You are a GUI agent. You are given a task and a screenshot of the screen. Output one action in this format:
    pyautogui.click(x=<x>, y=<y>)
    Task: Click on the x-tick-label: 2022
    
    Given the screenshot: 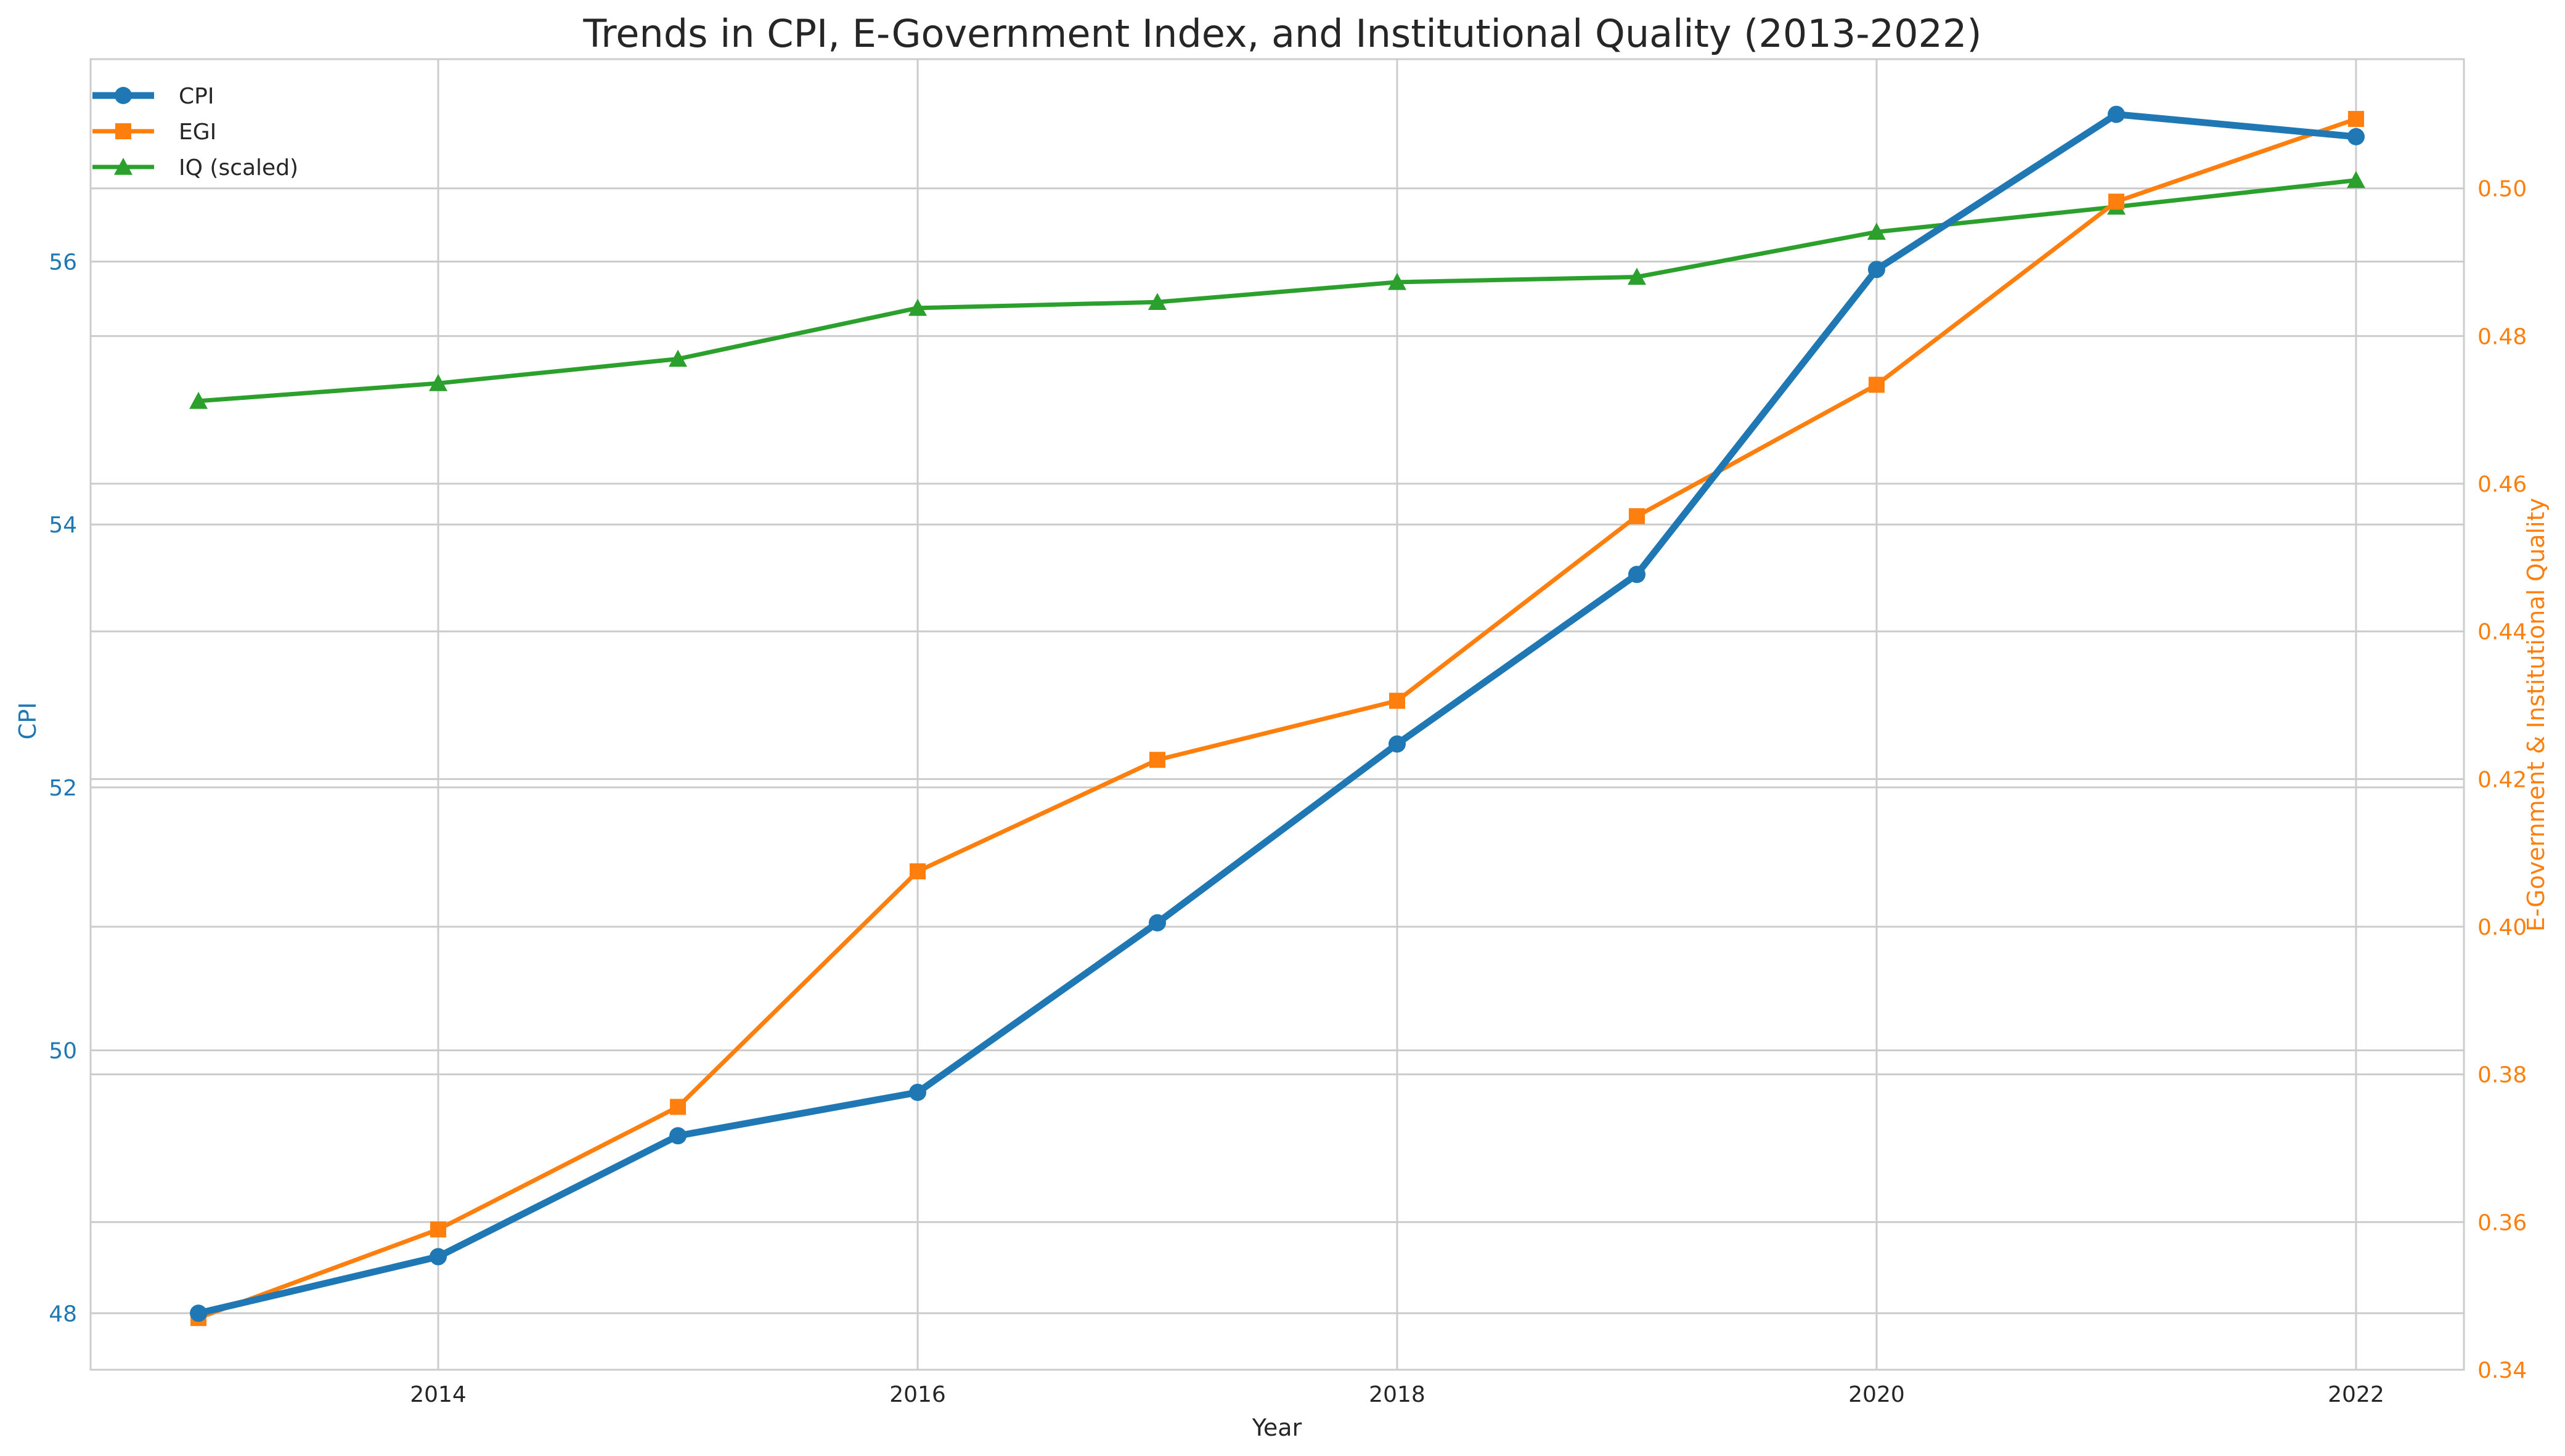 What is the action you would take?
    pyautogui.click(x=2356, y=1394)
    